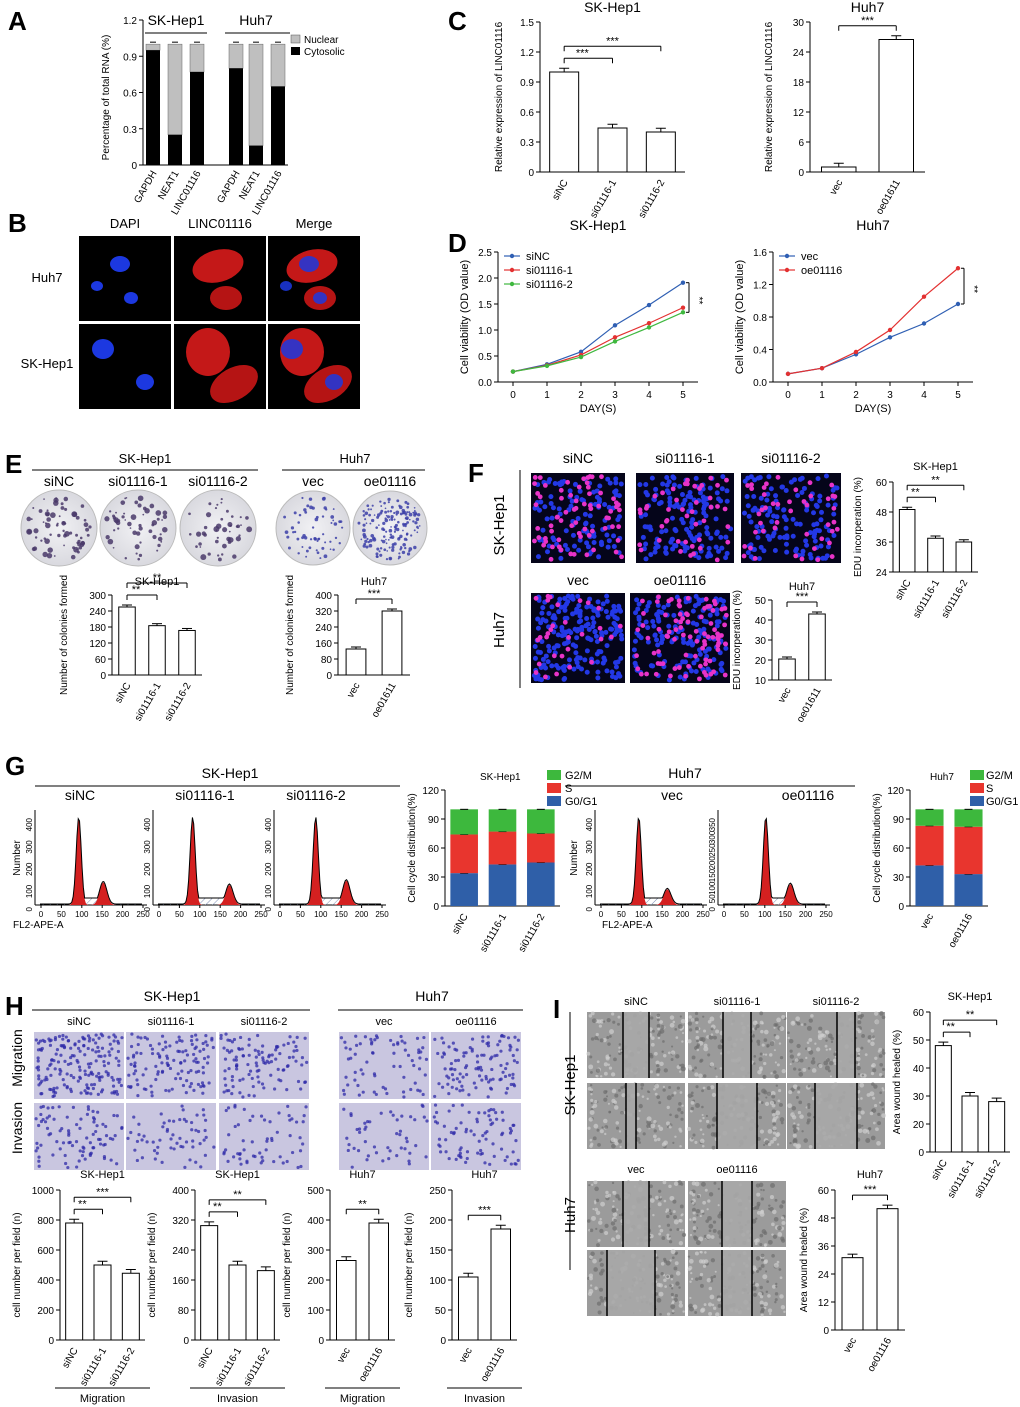 The height and width of the screenshot is (1407, 1020). Describe the element at coordinates (532, 933) in the screenshot. I see `tick-label: si01116-2` at that location.